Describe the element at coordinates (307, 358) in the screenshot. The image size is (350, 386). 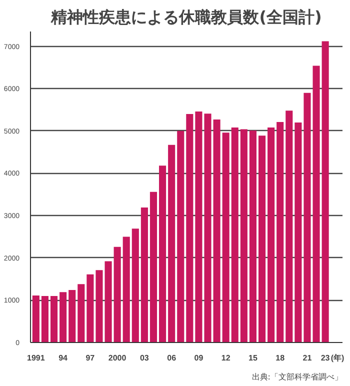
I see `x-tick-label: 21` at that location.